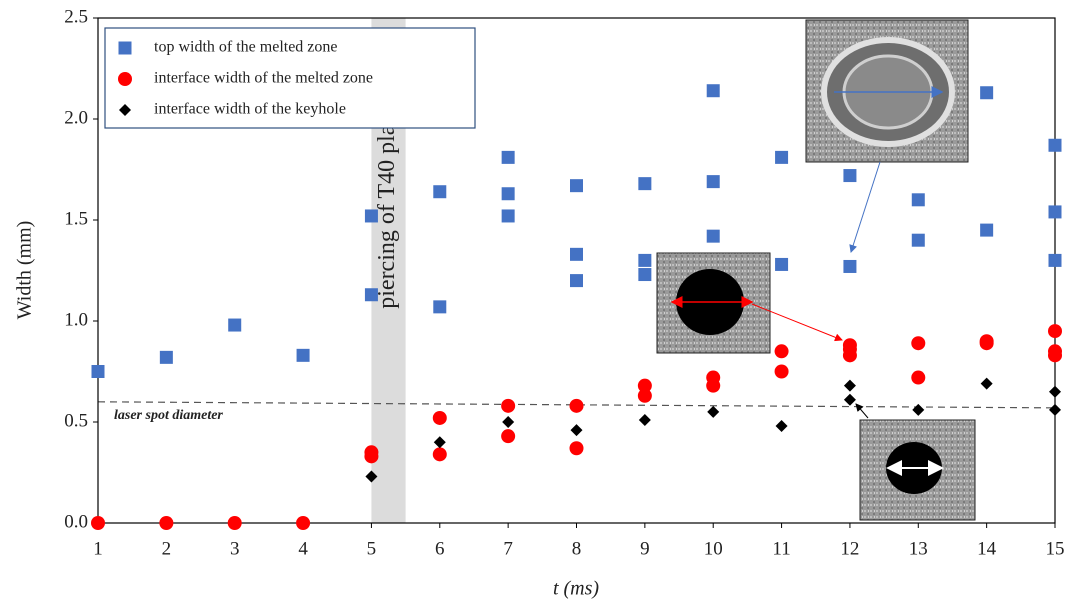  Describe the element at coordinates (917, 470) in the screenshot. I see `inset-keyhole` at that location.